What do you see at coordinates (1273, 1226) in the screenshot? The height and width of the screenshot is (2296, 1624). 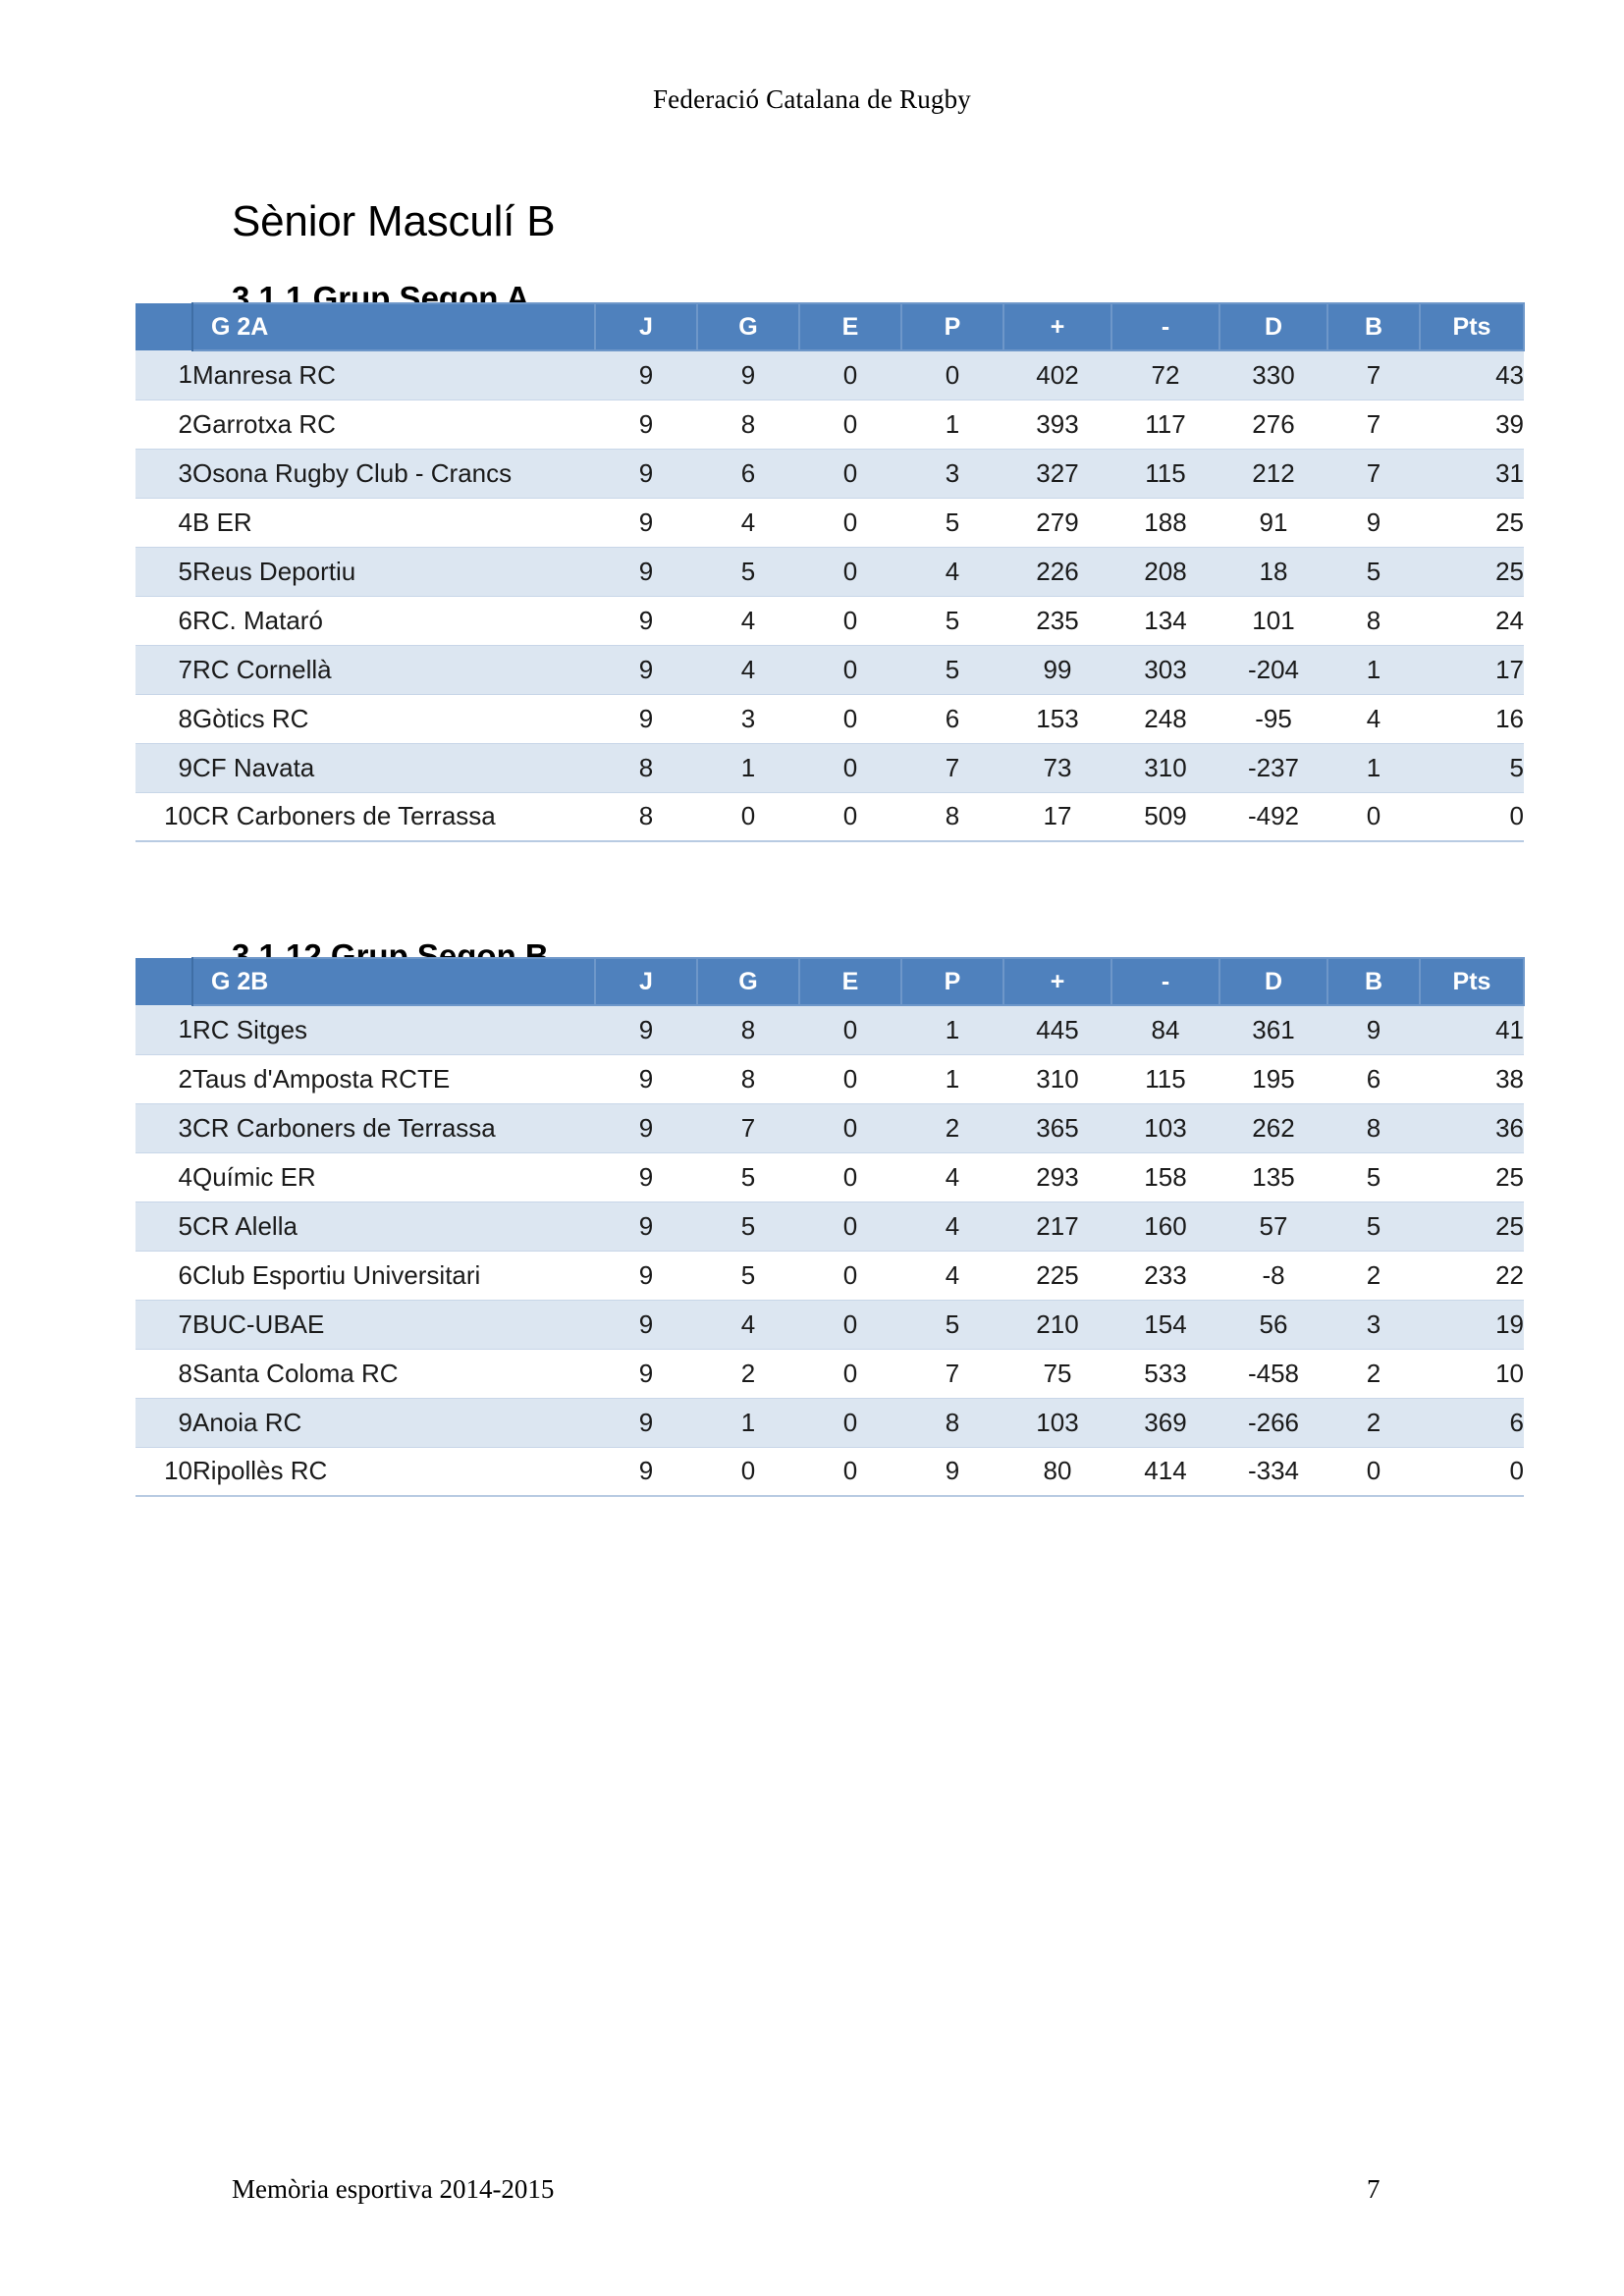 I see `cell-d: 57` at bounding box center [1273, 1226].